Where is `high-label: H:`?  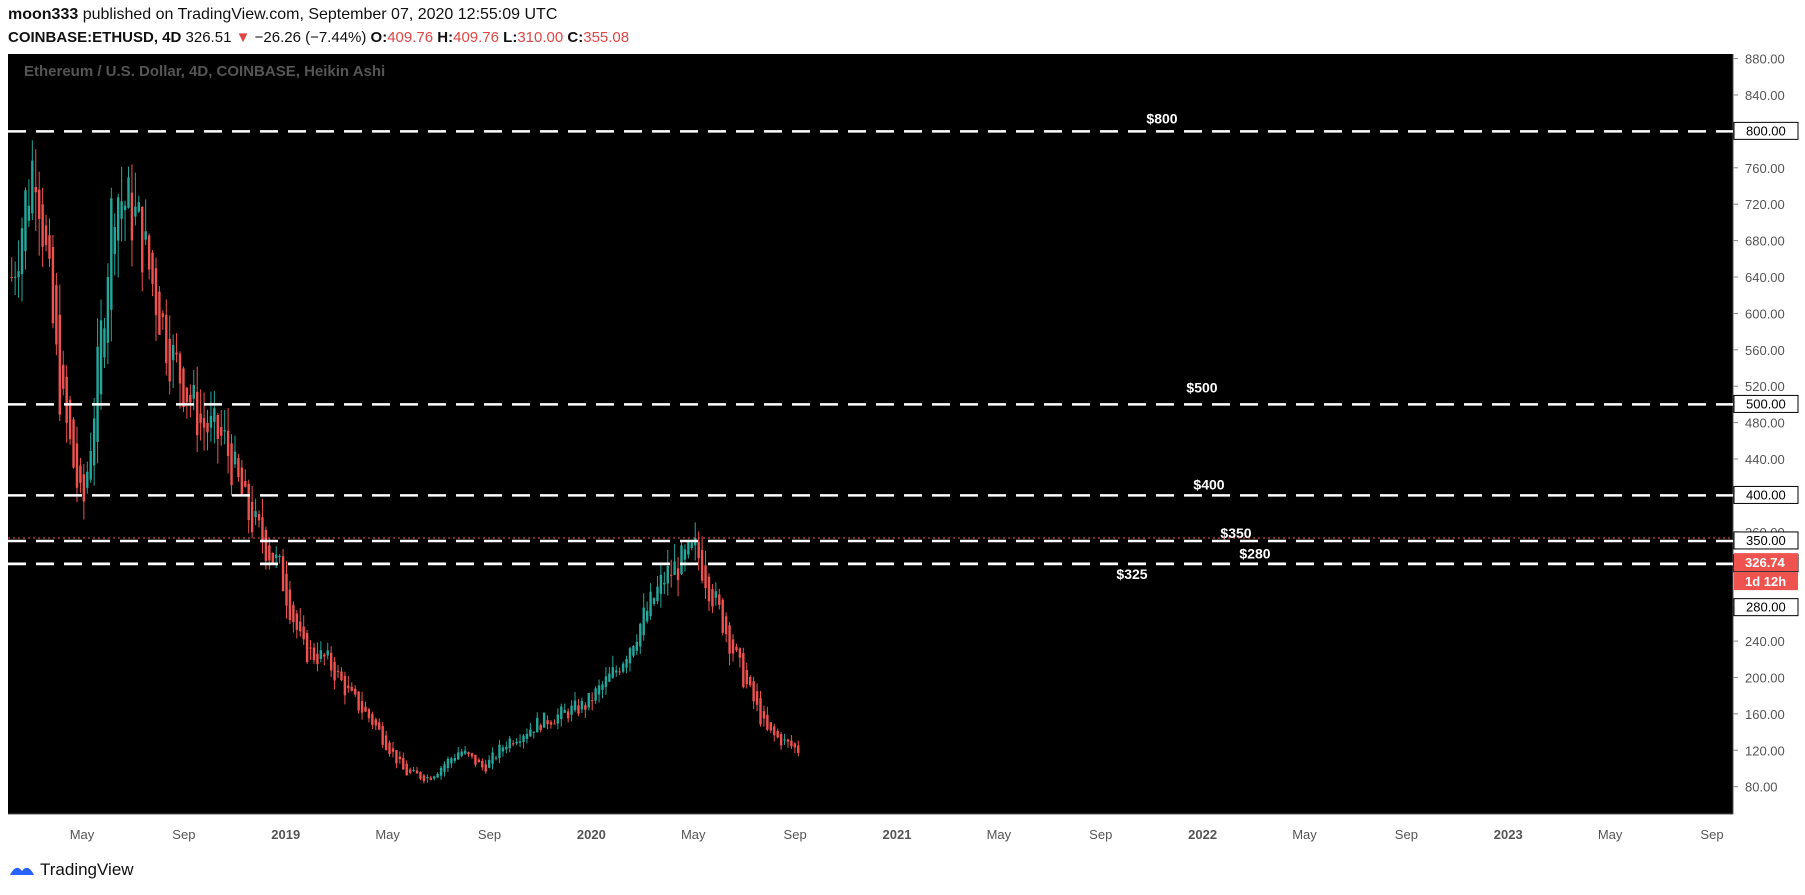
high-label: H: is located at coordinates (445, 37).